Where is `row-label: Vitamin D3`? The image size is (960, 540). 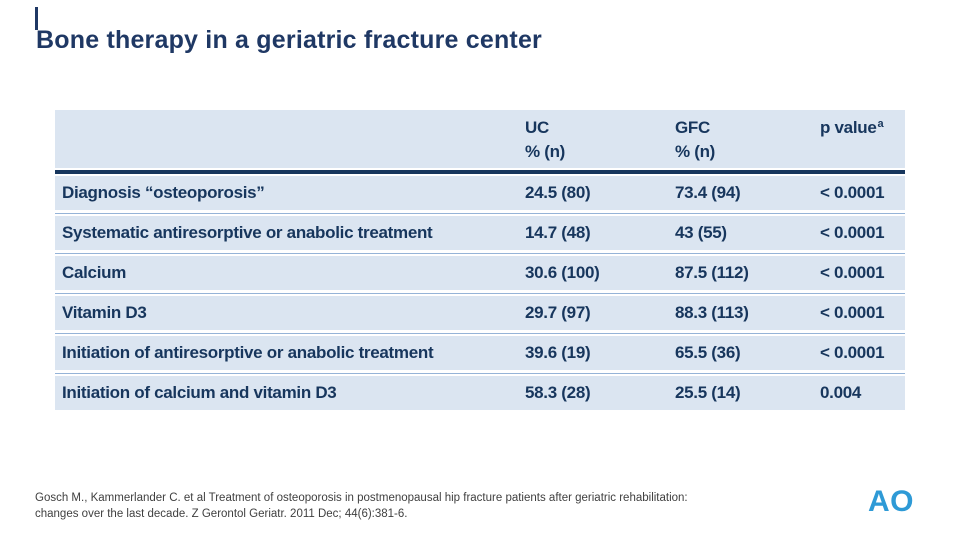 row-label: Vitamin D3 is located at coordinates (104, 312).